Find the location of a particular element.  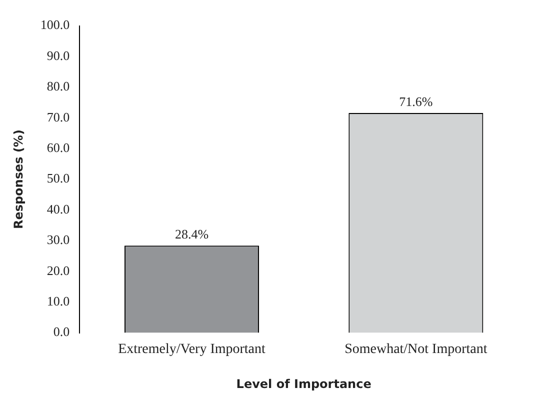

y-tick-label: 40.0 is located at coordinates (58, 208).